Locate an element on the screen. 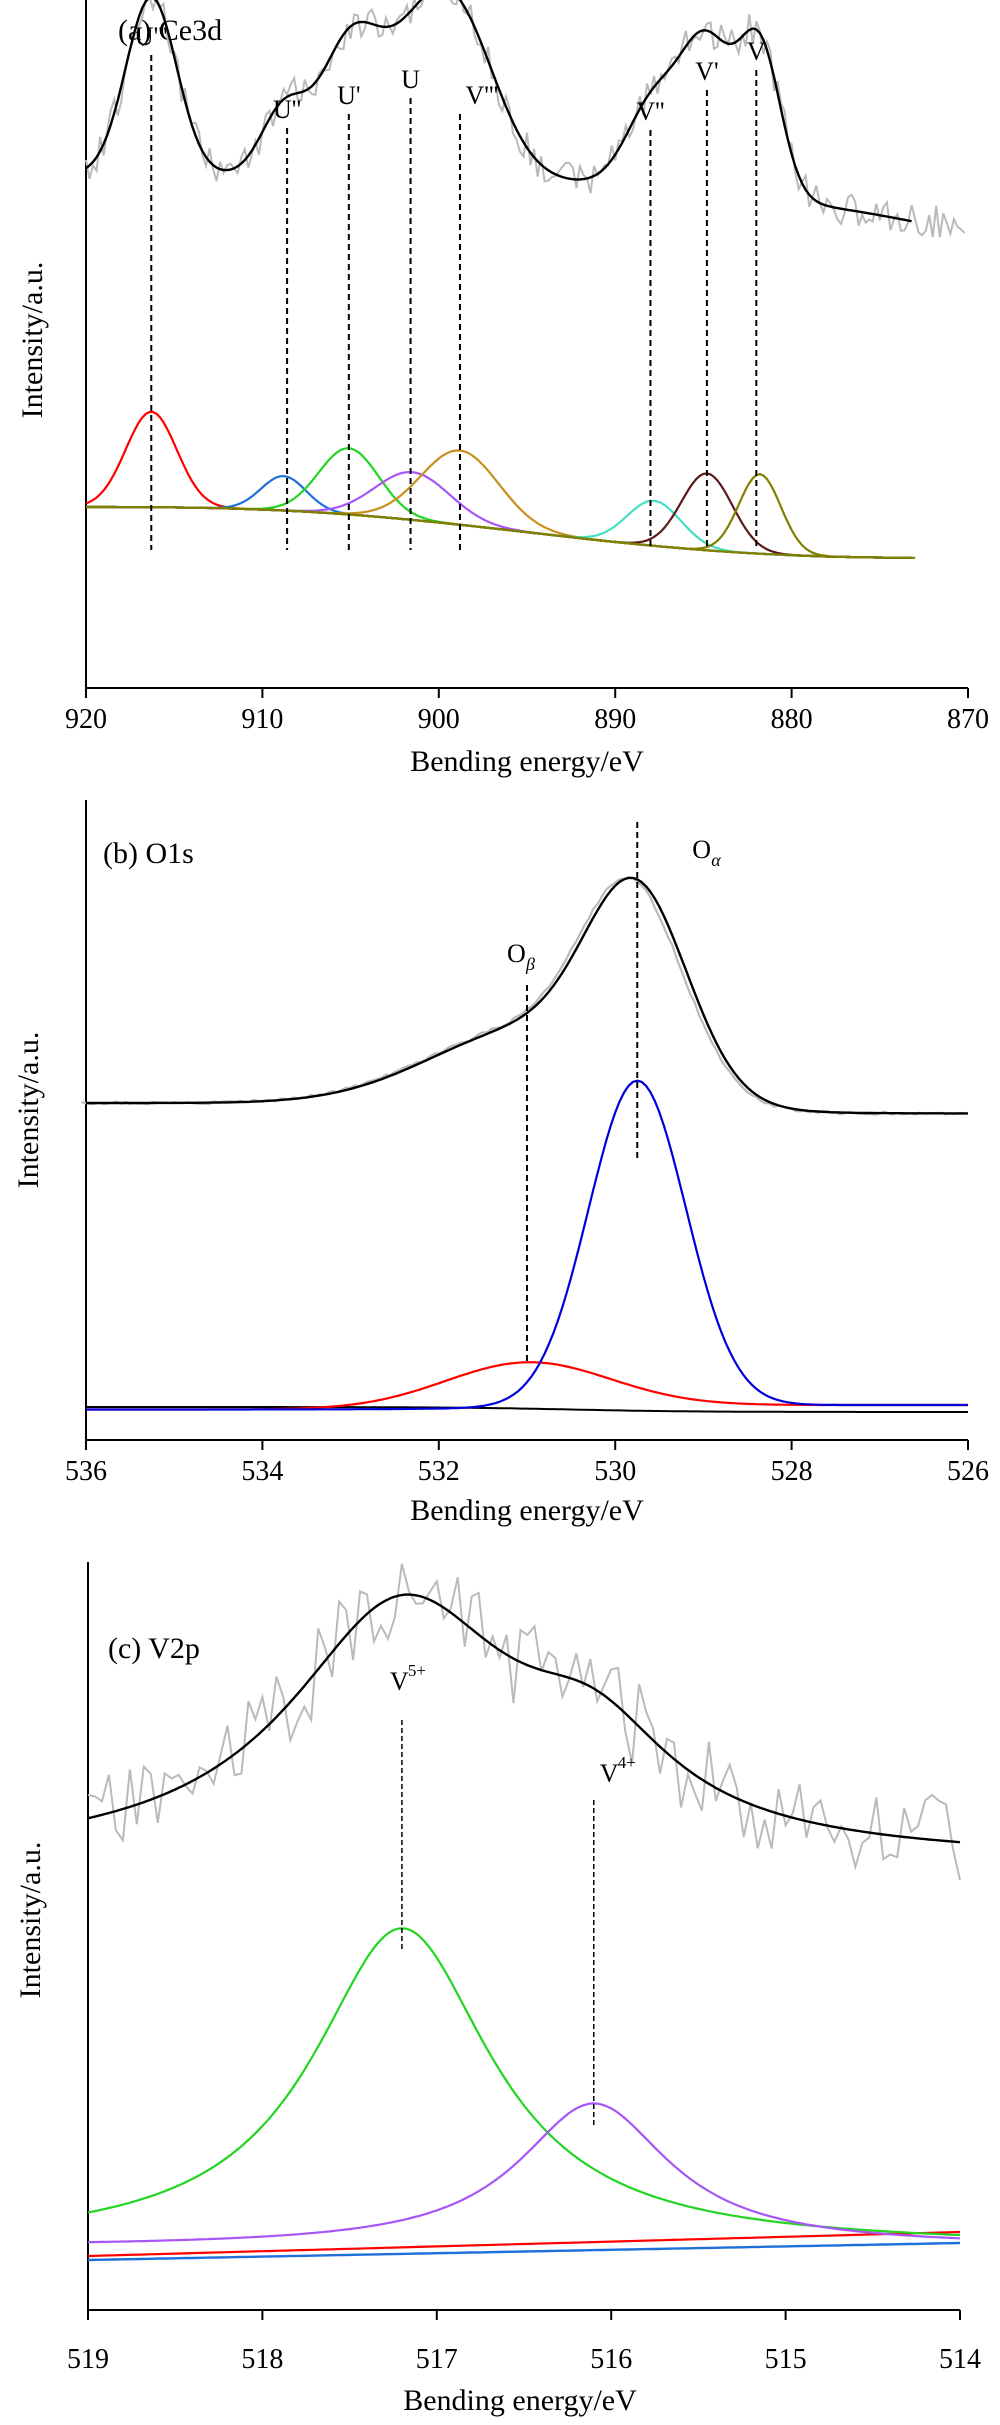  x-tick-label: 514 is located at coordinates (960, 2359).